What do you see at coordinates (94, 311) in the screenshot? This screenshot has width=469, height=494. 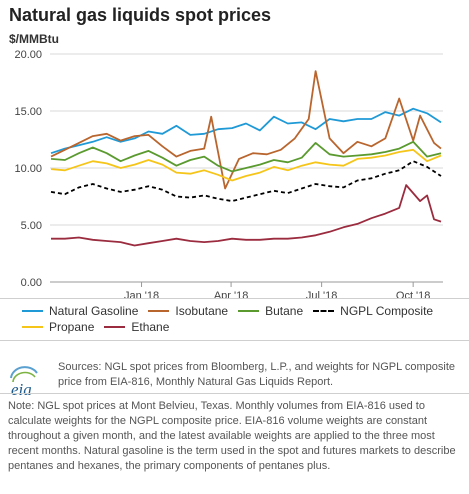 I see `legend-label: Natural Gasoline` at bounding box center [94, 311].